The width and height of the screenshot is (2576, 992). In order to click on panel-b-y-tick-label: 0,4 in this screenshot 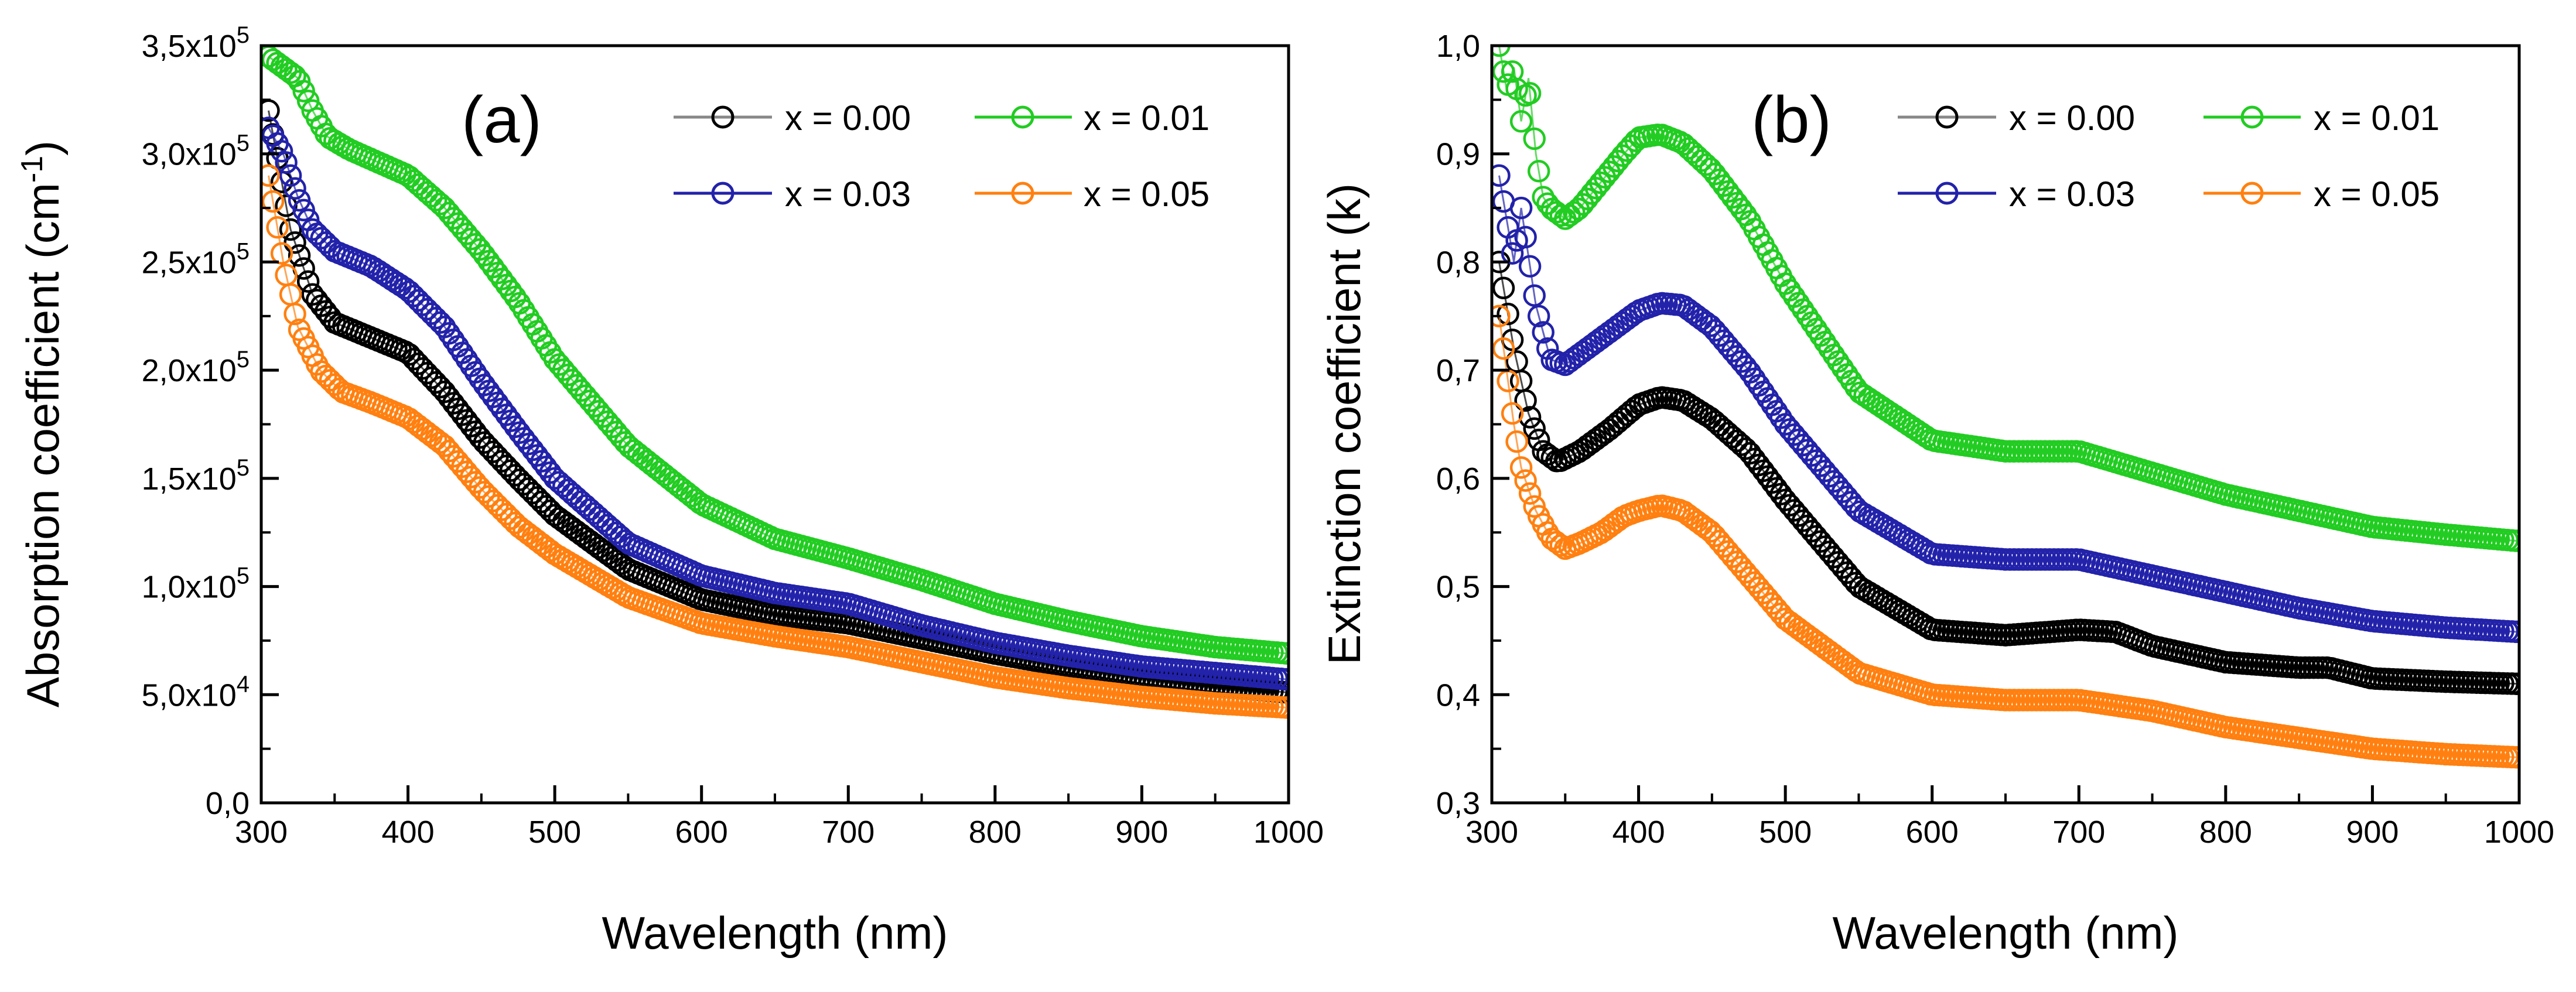, I will do `click(1458, 695)`.